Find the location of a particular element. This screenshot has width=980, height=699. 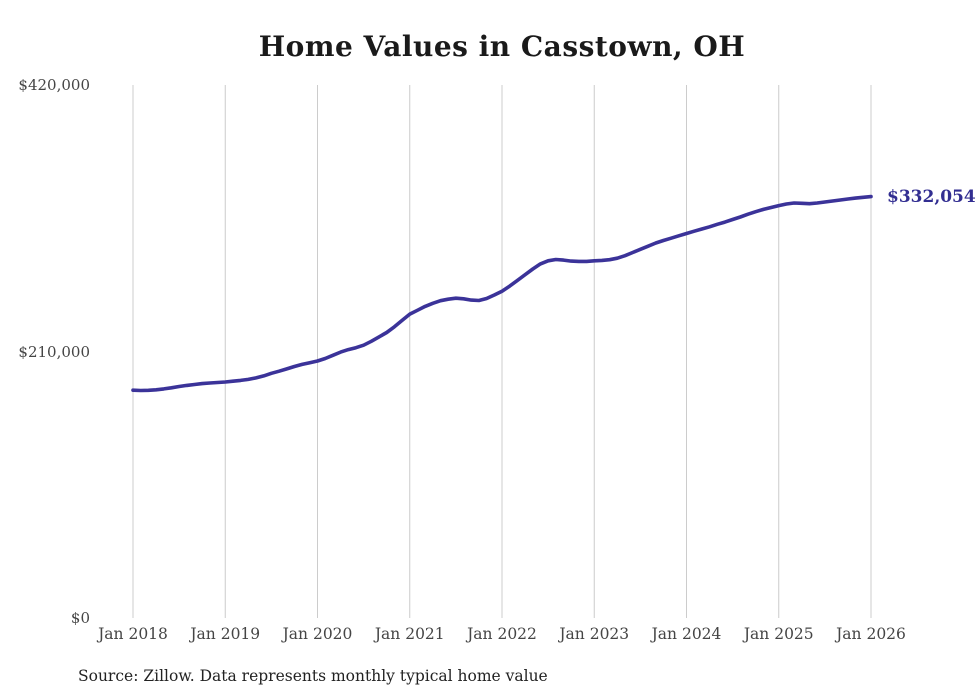

y-tick-label: $0 is located at coordinates (80, 618).